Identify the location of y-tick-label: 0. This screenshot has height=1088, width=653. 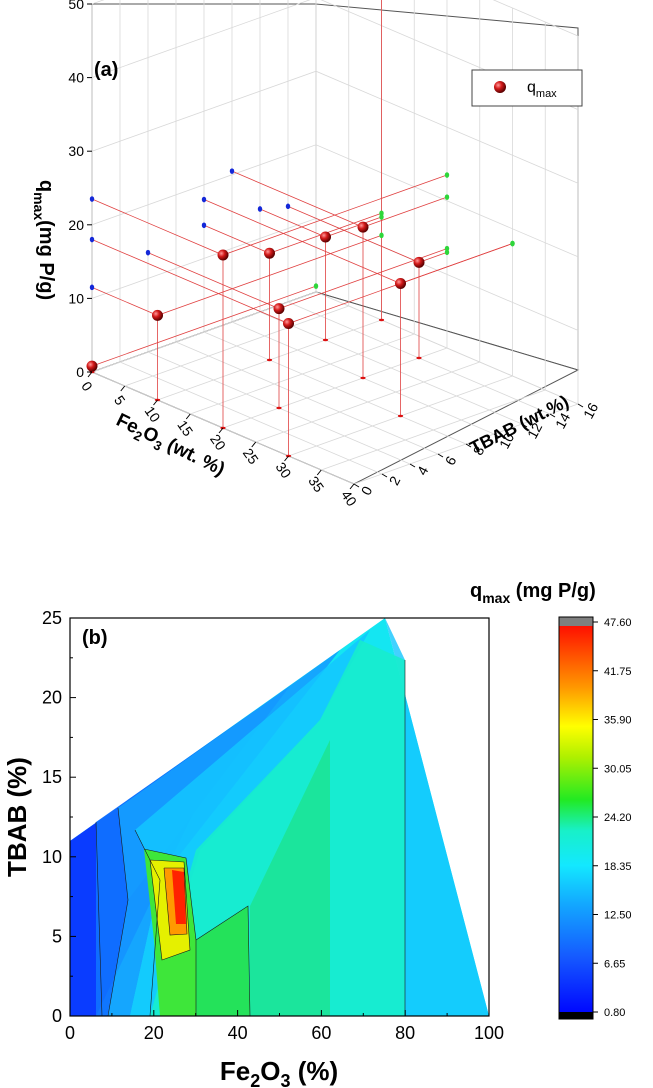
(367, 490).